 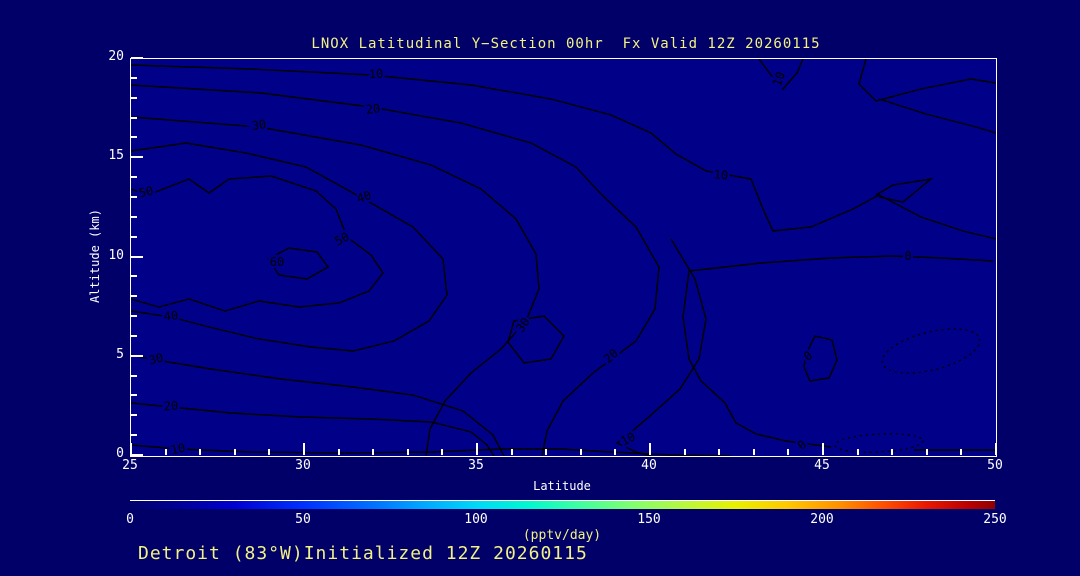 What do you see at coordinates (822, 465) in the screenshot?
I see `x-tick-label: 45` at bounding box center [822, 465].